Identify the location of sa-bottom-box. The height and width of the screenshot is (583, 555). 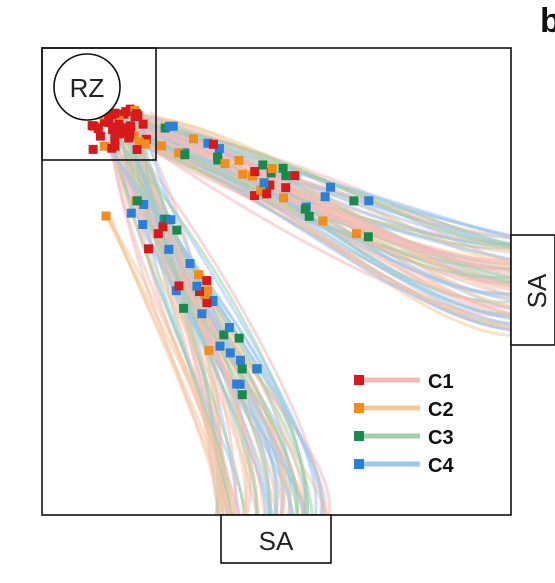
(276, 539).